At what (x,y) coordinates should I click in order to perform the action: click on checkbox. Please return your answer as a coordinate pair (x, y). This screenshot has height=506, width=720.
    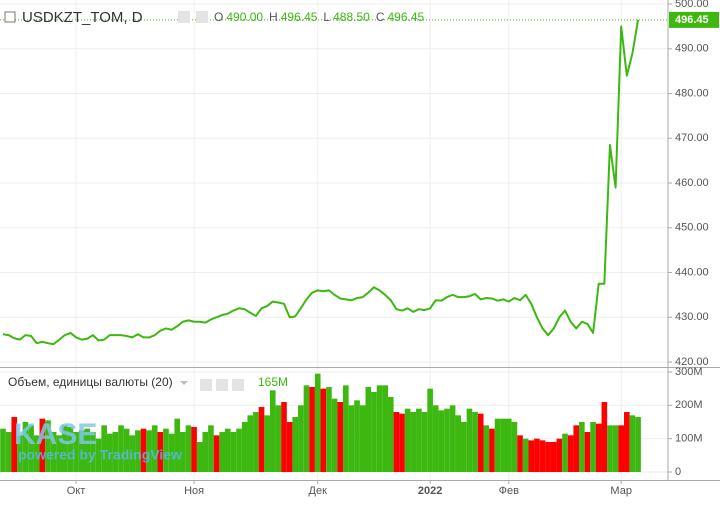
    Looking at the image, I should click on (10, 17).